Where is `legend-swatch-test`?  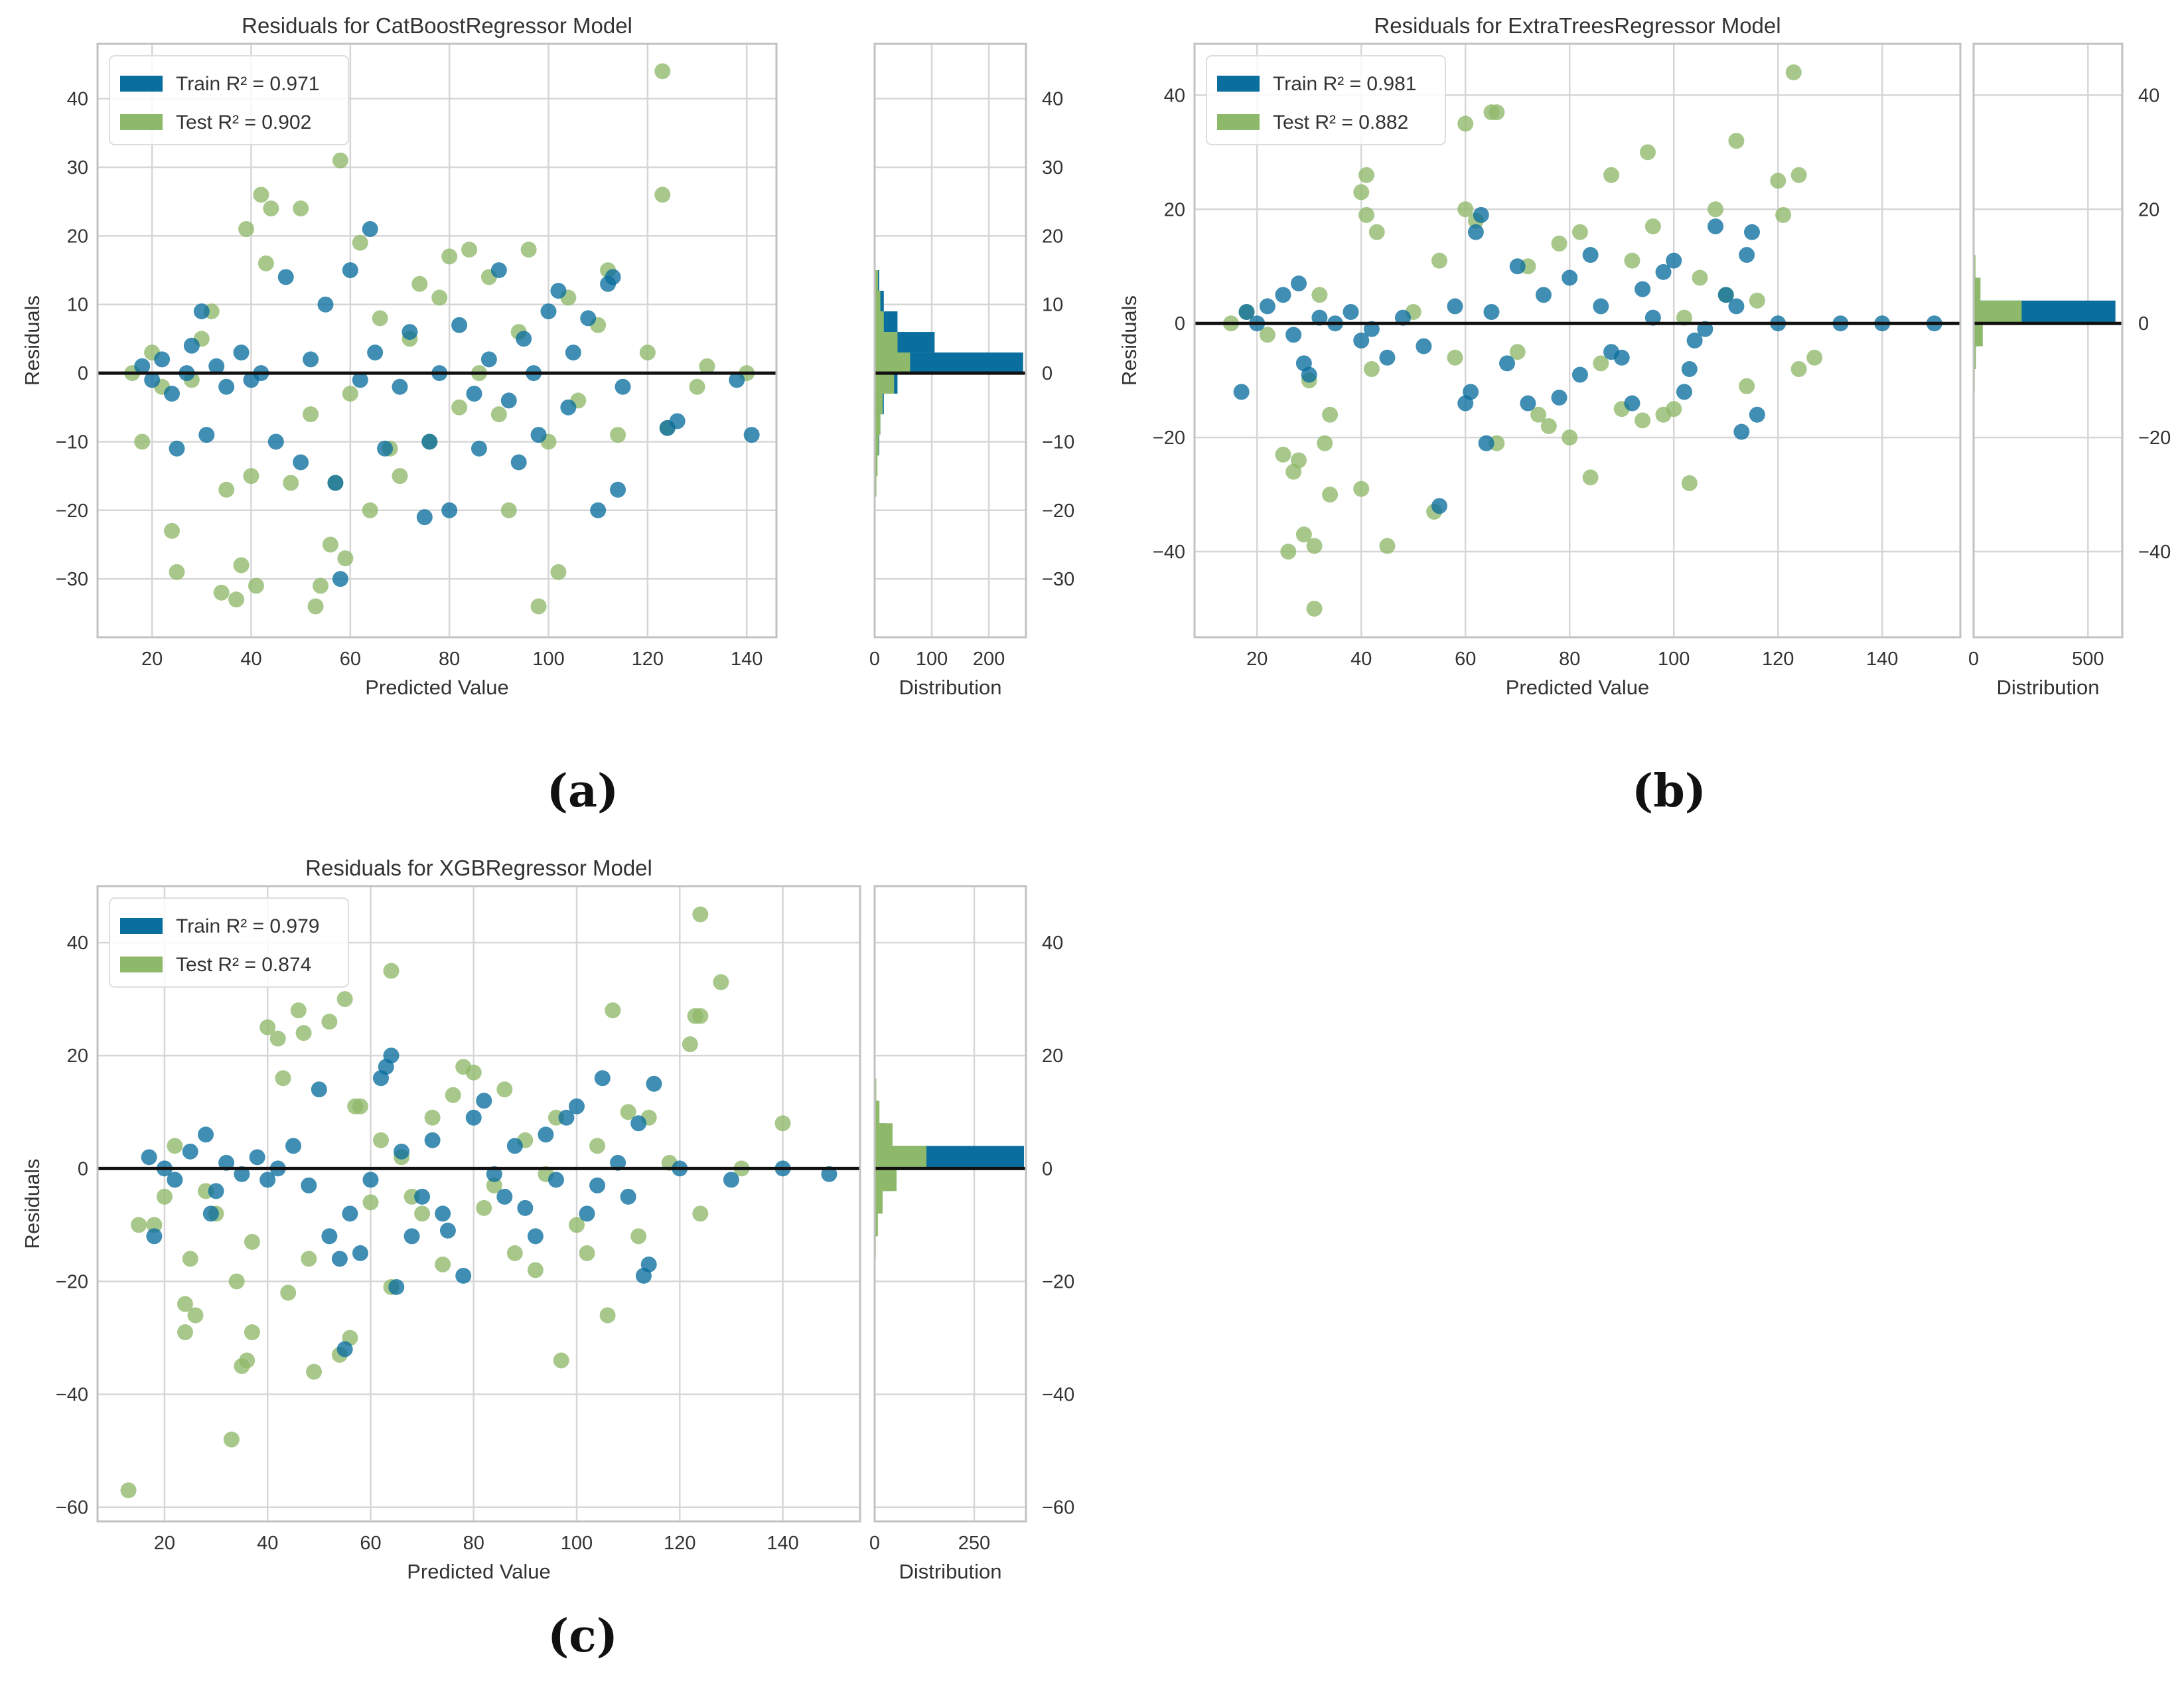
legend-swatch-test is located at coordinates (141, 965).